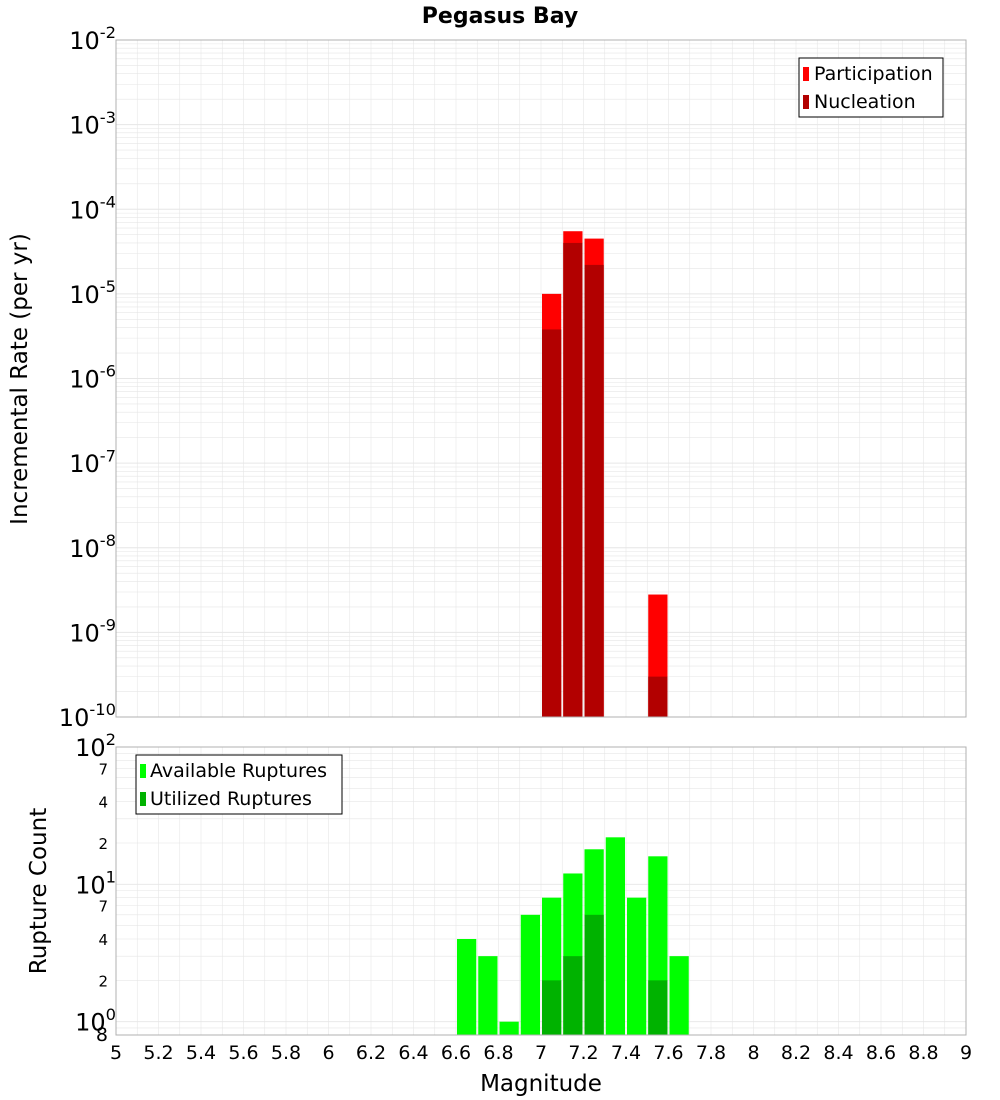  I want to click on x-tick-label: 5.6, so click(243, 1053).